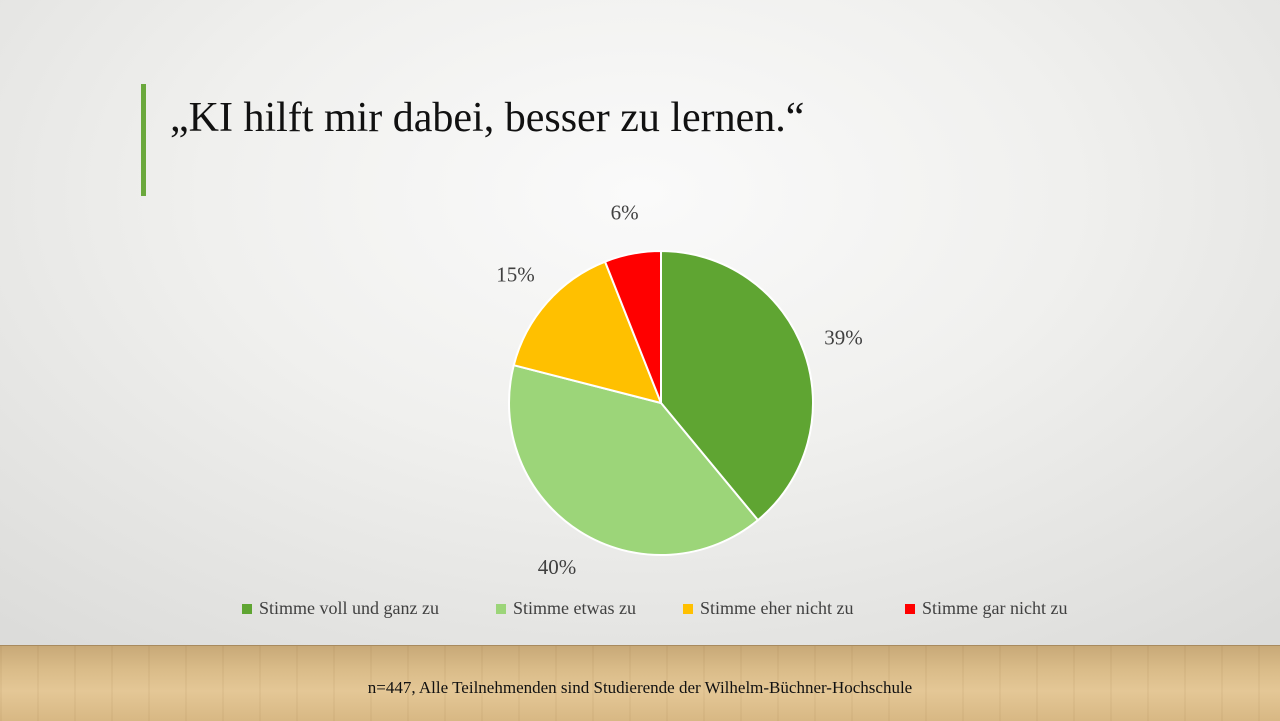  I want to click on legend-item-voll: Stimme voll und ganz zu, so click(340, 608).